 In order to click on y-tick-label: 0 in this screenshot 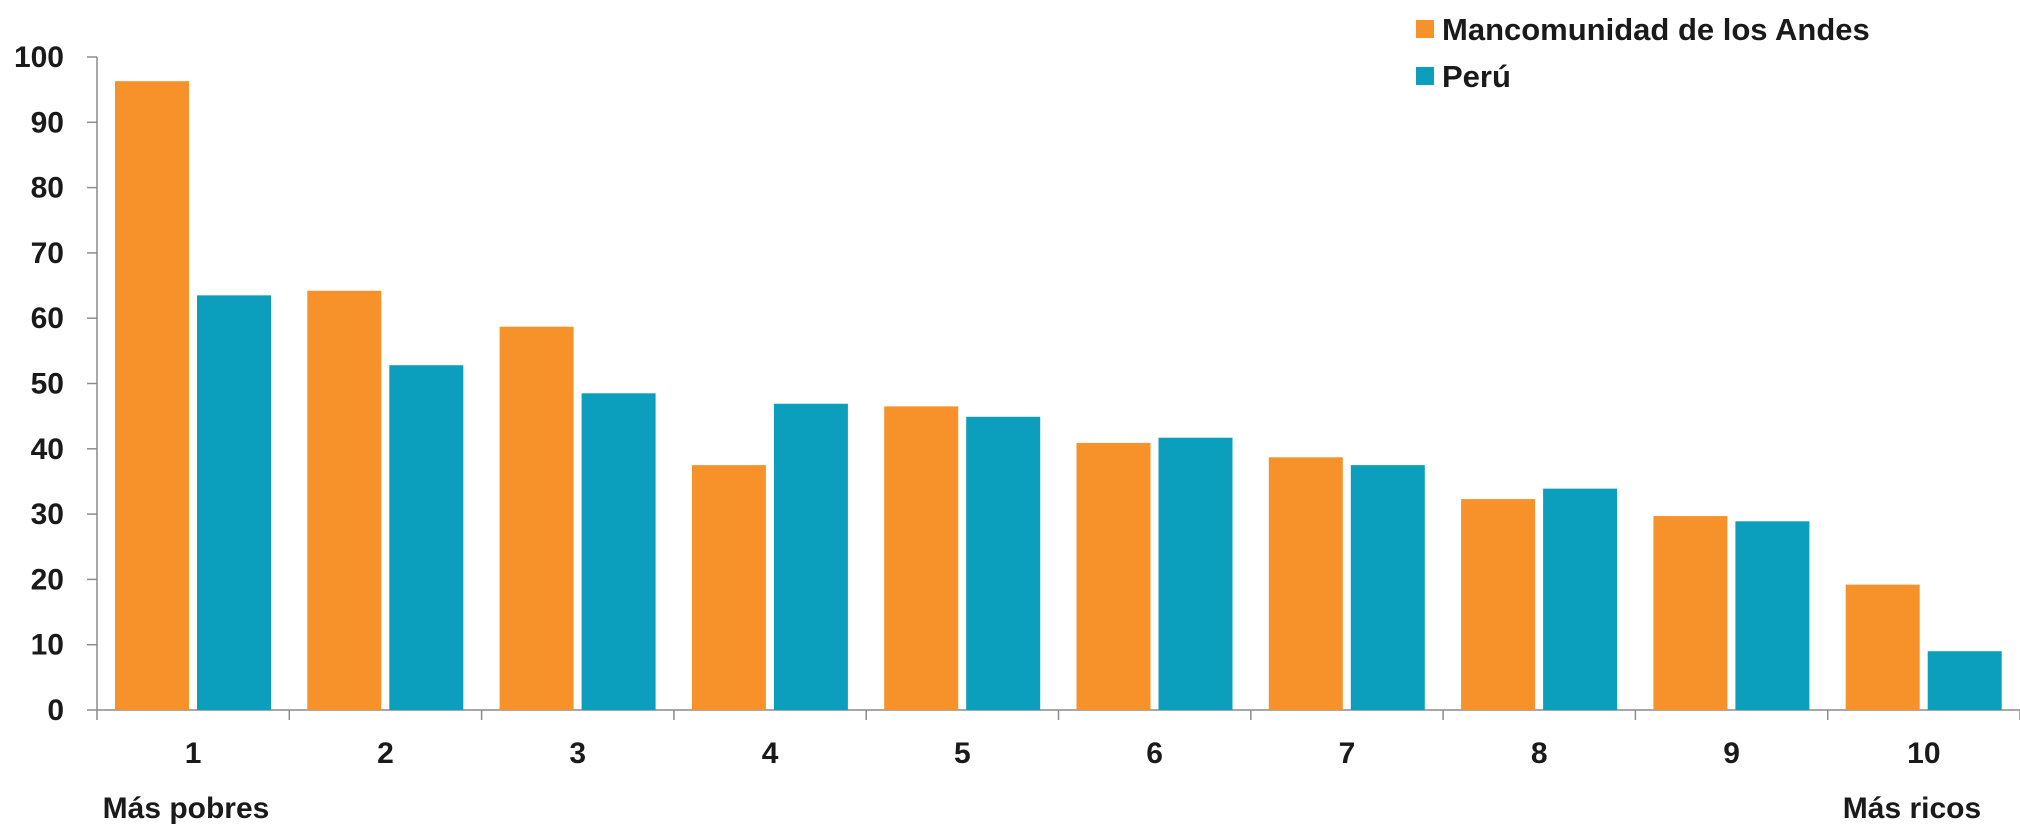, I will do `click(55, 710)`.